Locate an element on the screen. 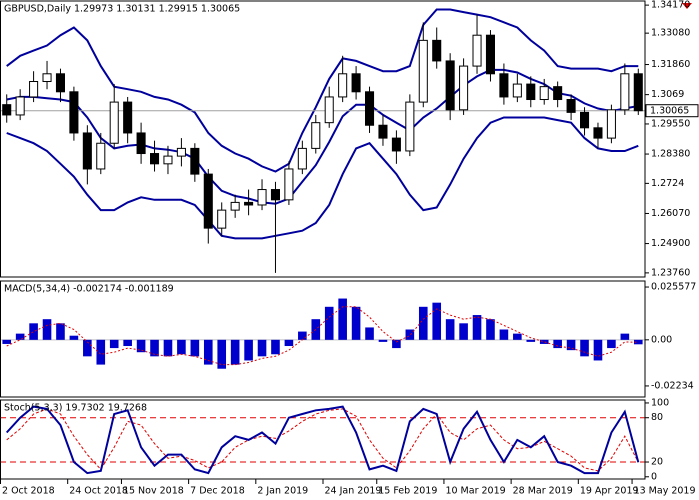 The image size is (699, 500). y-tick-label: 0 is located at coordinates (654, 476).